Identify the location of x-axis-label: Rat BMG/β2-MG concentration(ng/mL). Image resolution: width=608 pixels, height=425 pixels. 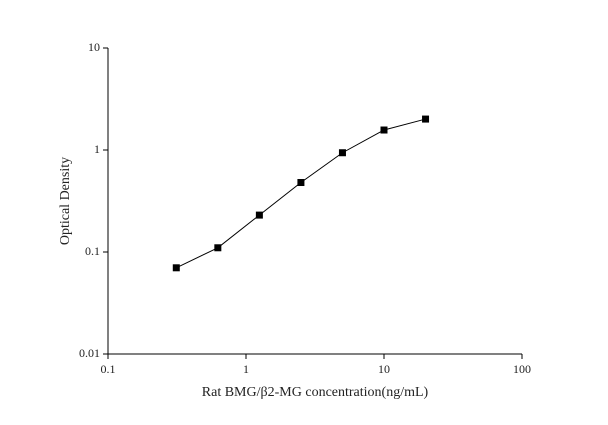
(315, 392).